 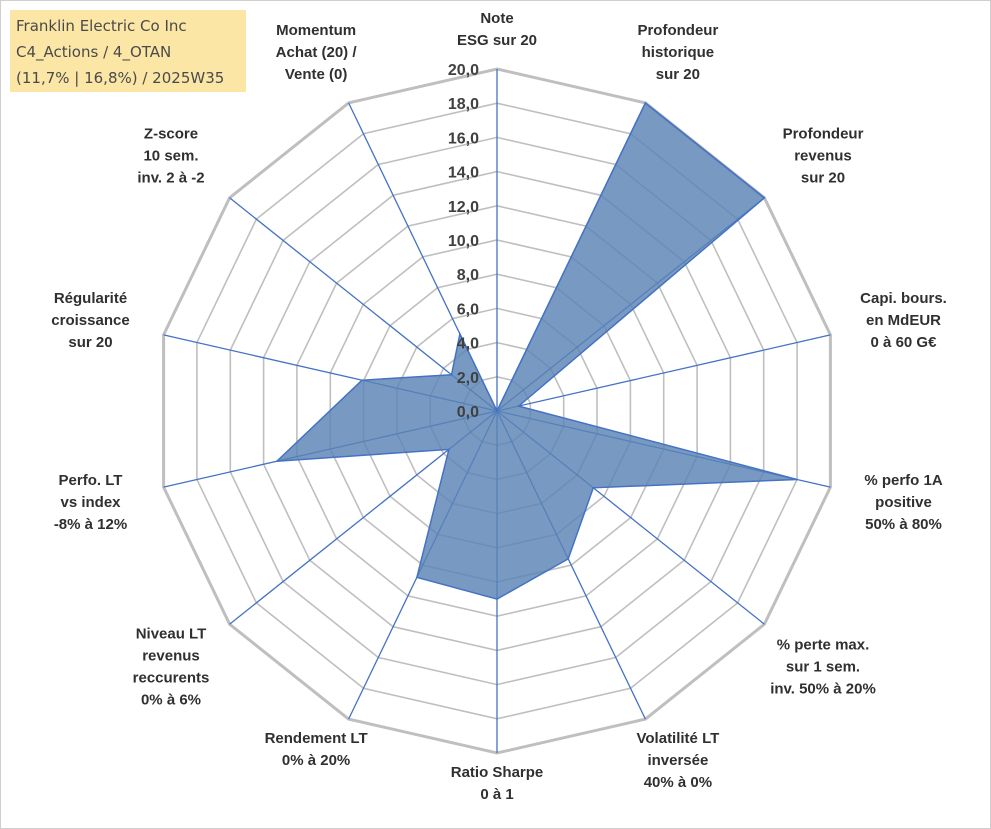 I want to click on tick-label: 16,0, so click(x=463, y=138).